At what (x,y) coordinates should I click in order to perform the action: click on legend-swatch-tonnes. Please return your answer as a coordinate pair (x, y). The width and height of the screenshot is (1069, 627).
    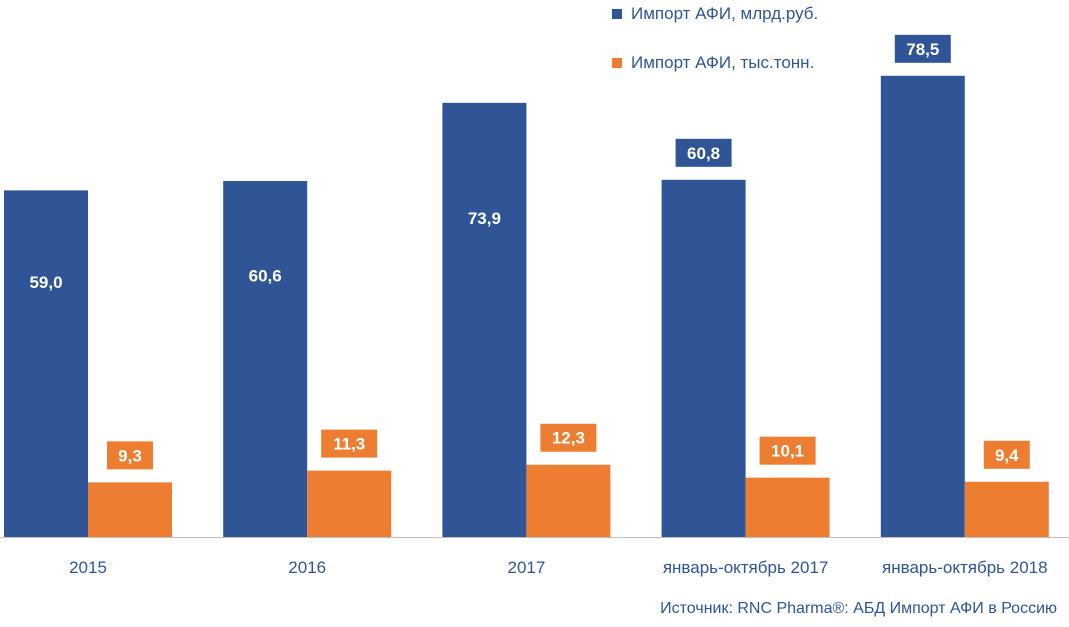
    Looking at the image, I should click on (617, 63).